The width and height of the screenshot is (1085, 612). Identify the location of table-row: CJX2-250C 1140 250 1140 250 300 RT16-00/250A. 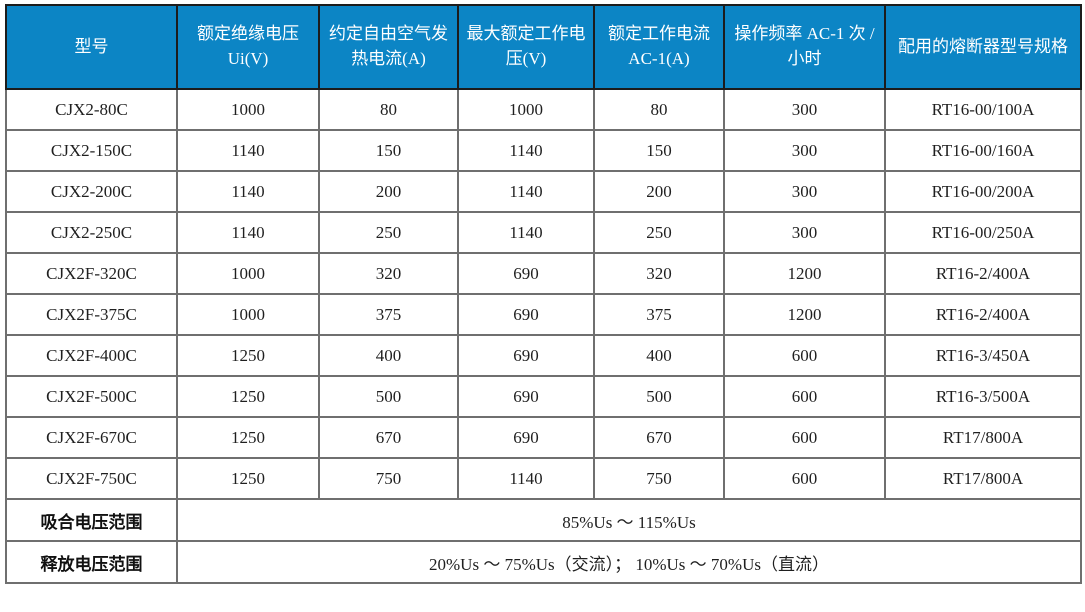
(543, 232).